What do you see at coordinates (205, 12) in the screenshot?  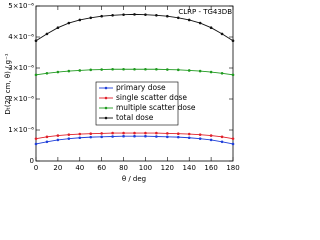 I see `annotation: CLRP - TG43DB` at bounding box center [205, 12].